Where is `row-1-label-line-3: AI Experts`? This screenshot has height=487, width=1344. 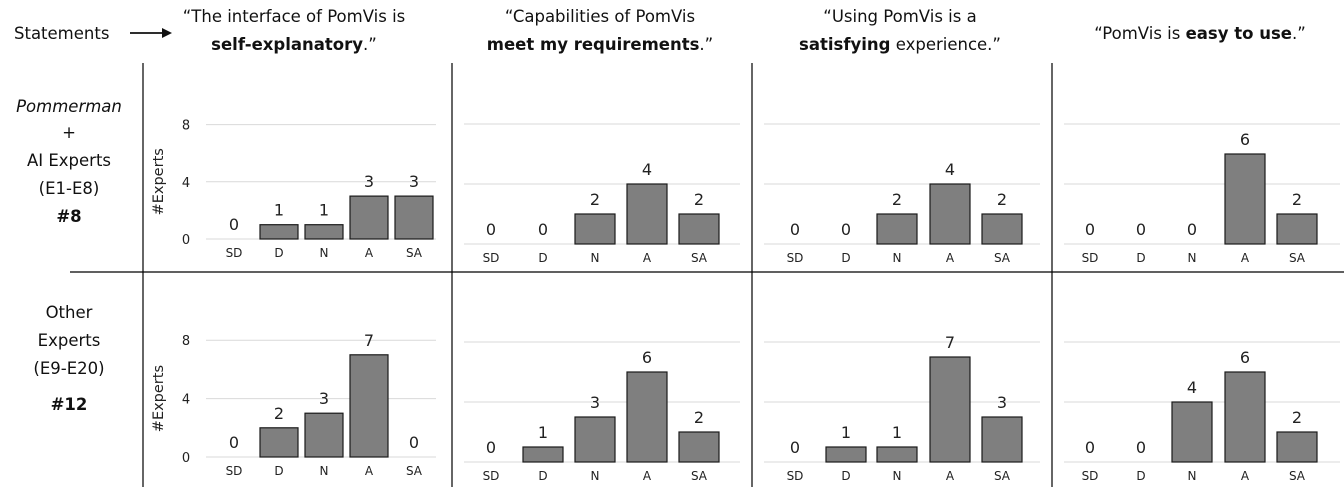
row-1-label-line-3: AI Experts is located at coordinates (69, 160).